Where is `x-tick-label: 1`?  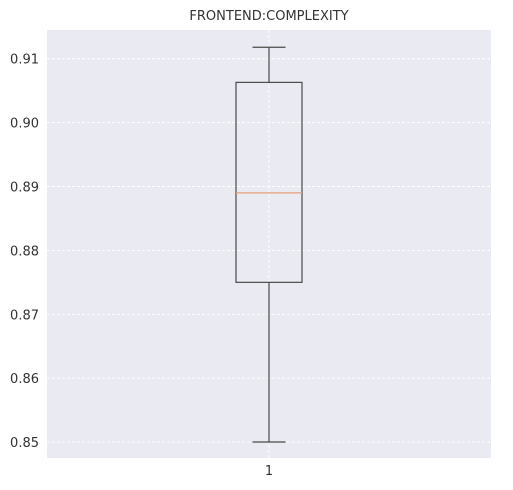 x-tick-label: 1 is located at coordinates (269, 471).